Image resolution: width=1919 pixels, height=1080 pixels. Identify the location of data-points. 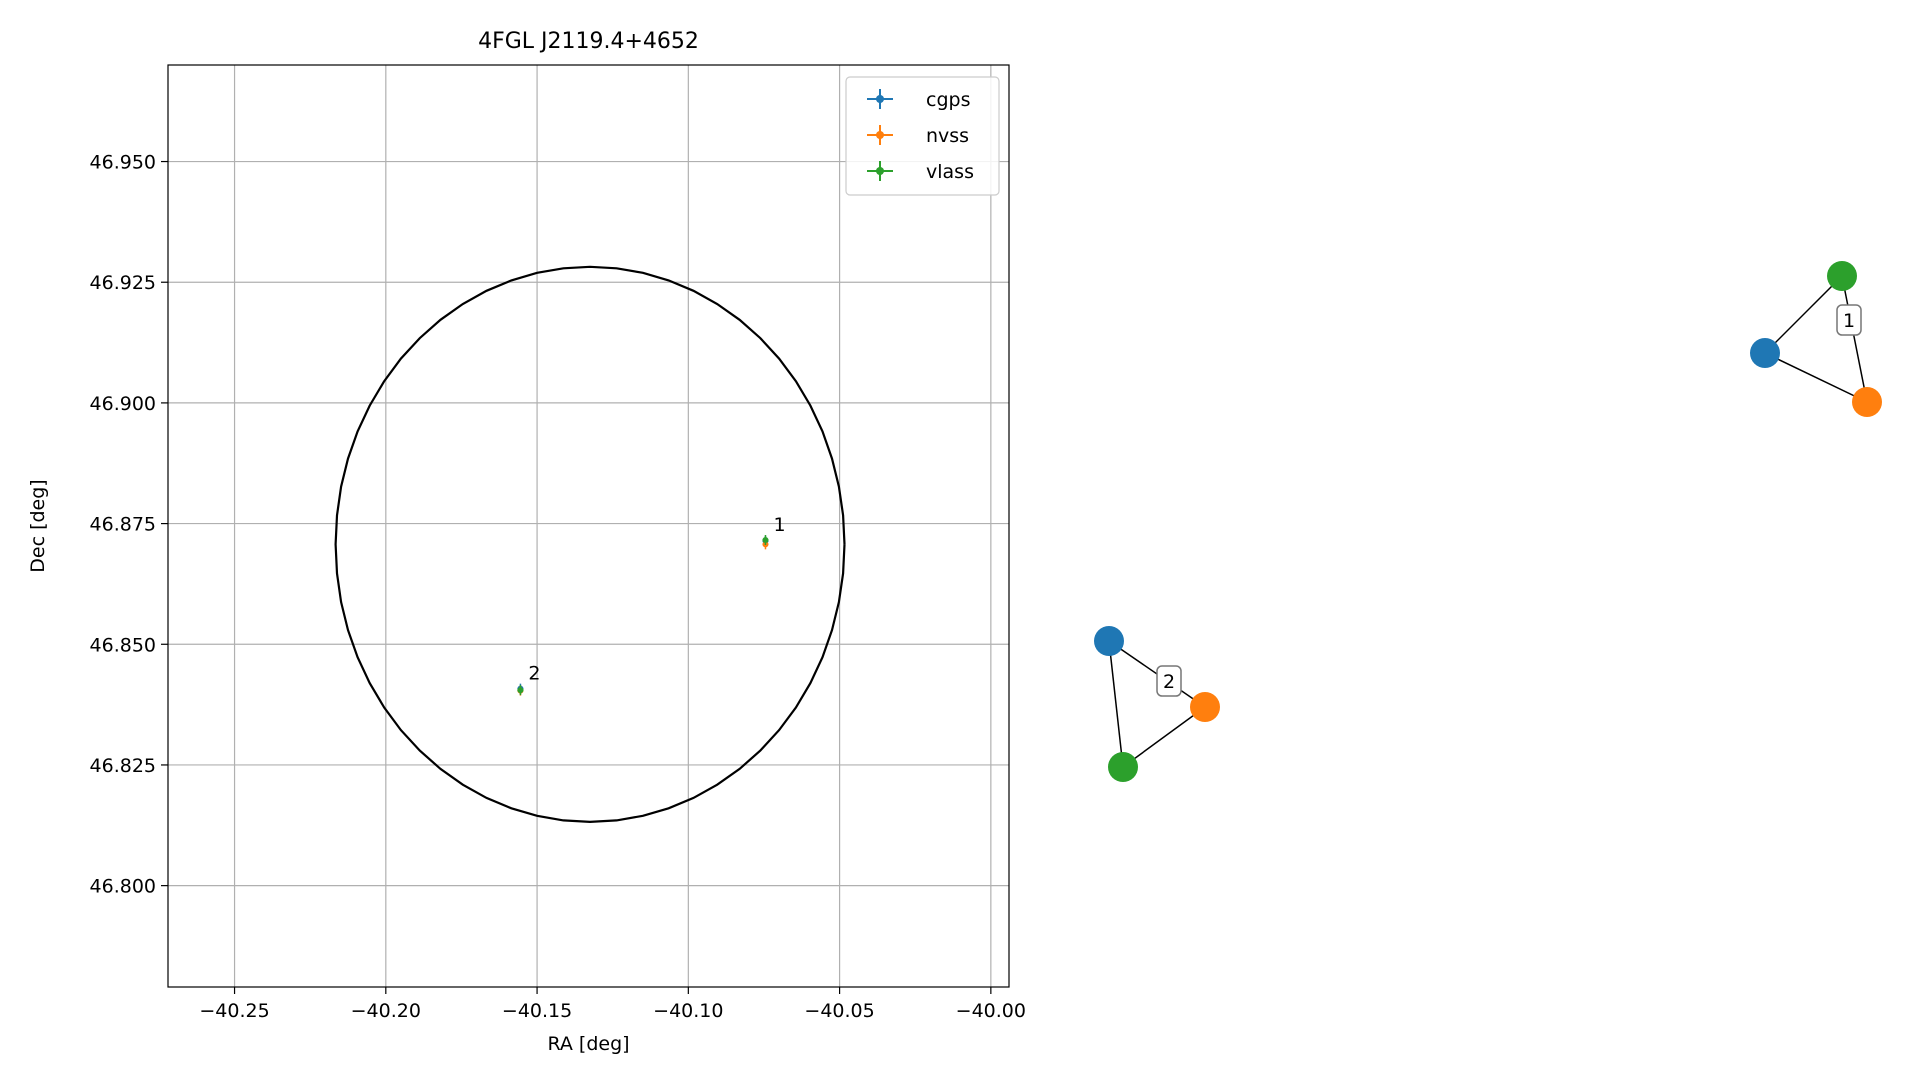
(643, 615).